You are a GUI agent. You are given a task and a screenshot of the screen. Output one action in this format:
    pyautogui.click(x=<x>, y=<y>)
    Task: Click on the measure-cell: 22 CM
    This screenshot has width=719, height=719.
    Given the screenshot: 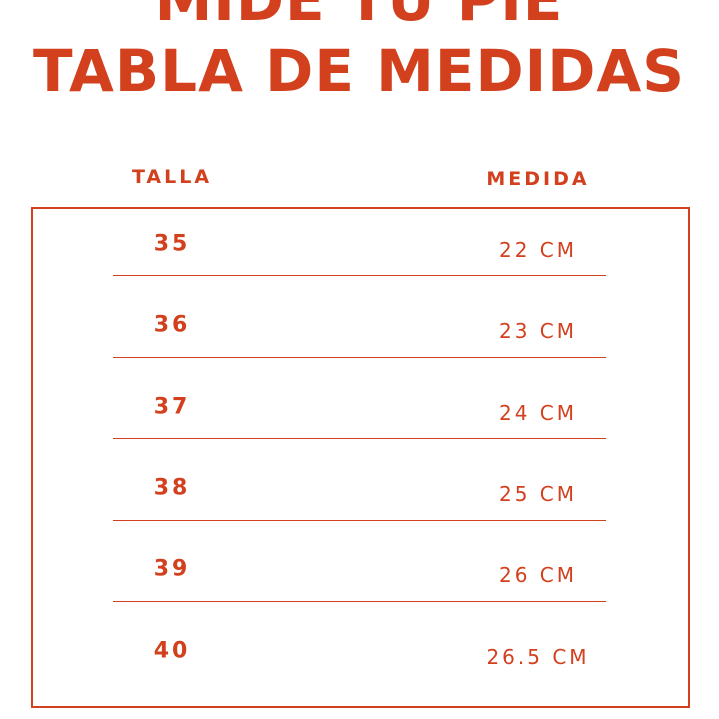 What is the action you would take?
    pyautogui.click(x=538, y=250)
    